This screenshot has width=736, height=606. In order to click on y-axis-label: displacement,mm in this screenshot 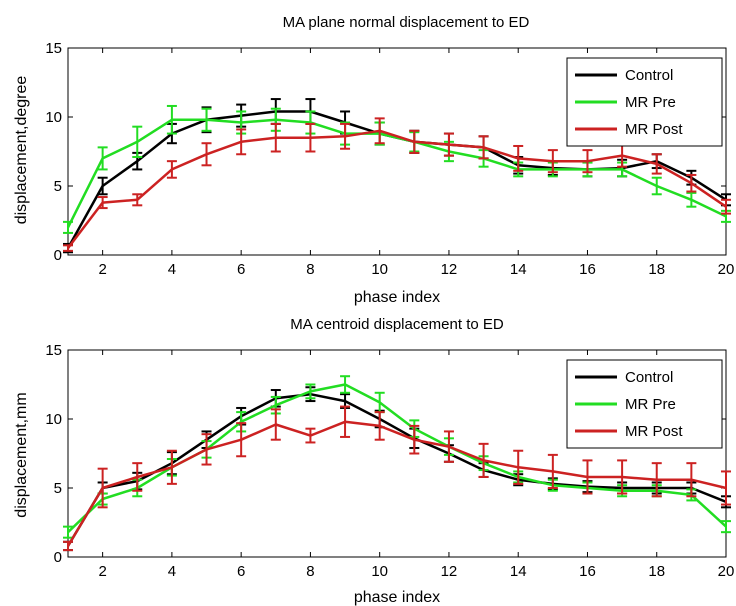, I will do `click(21, 454)`.